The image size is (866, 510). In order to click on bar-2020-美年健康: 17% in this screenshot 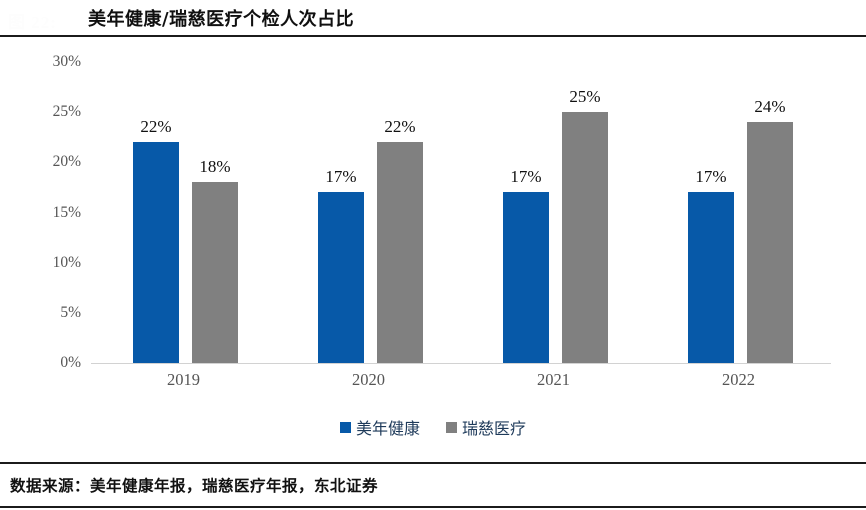, I will do `click(341, 265)`.